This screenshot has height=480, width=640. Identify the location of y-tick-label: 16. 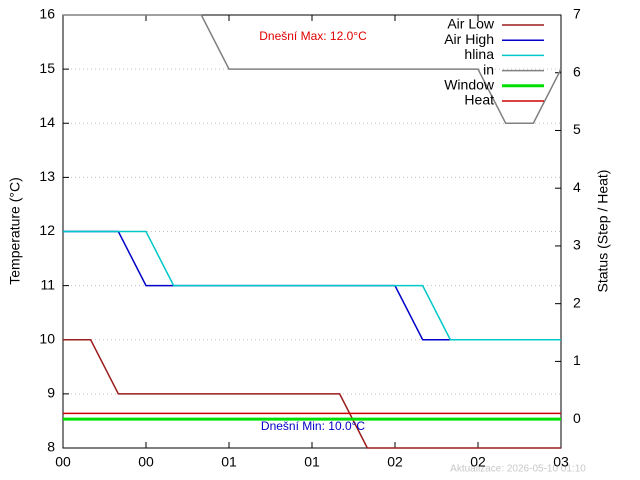
(47, 14).